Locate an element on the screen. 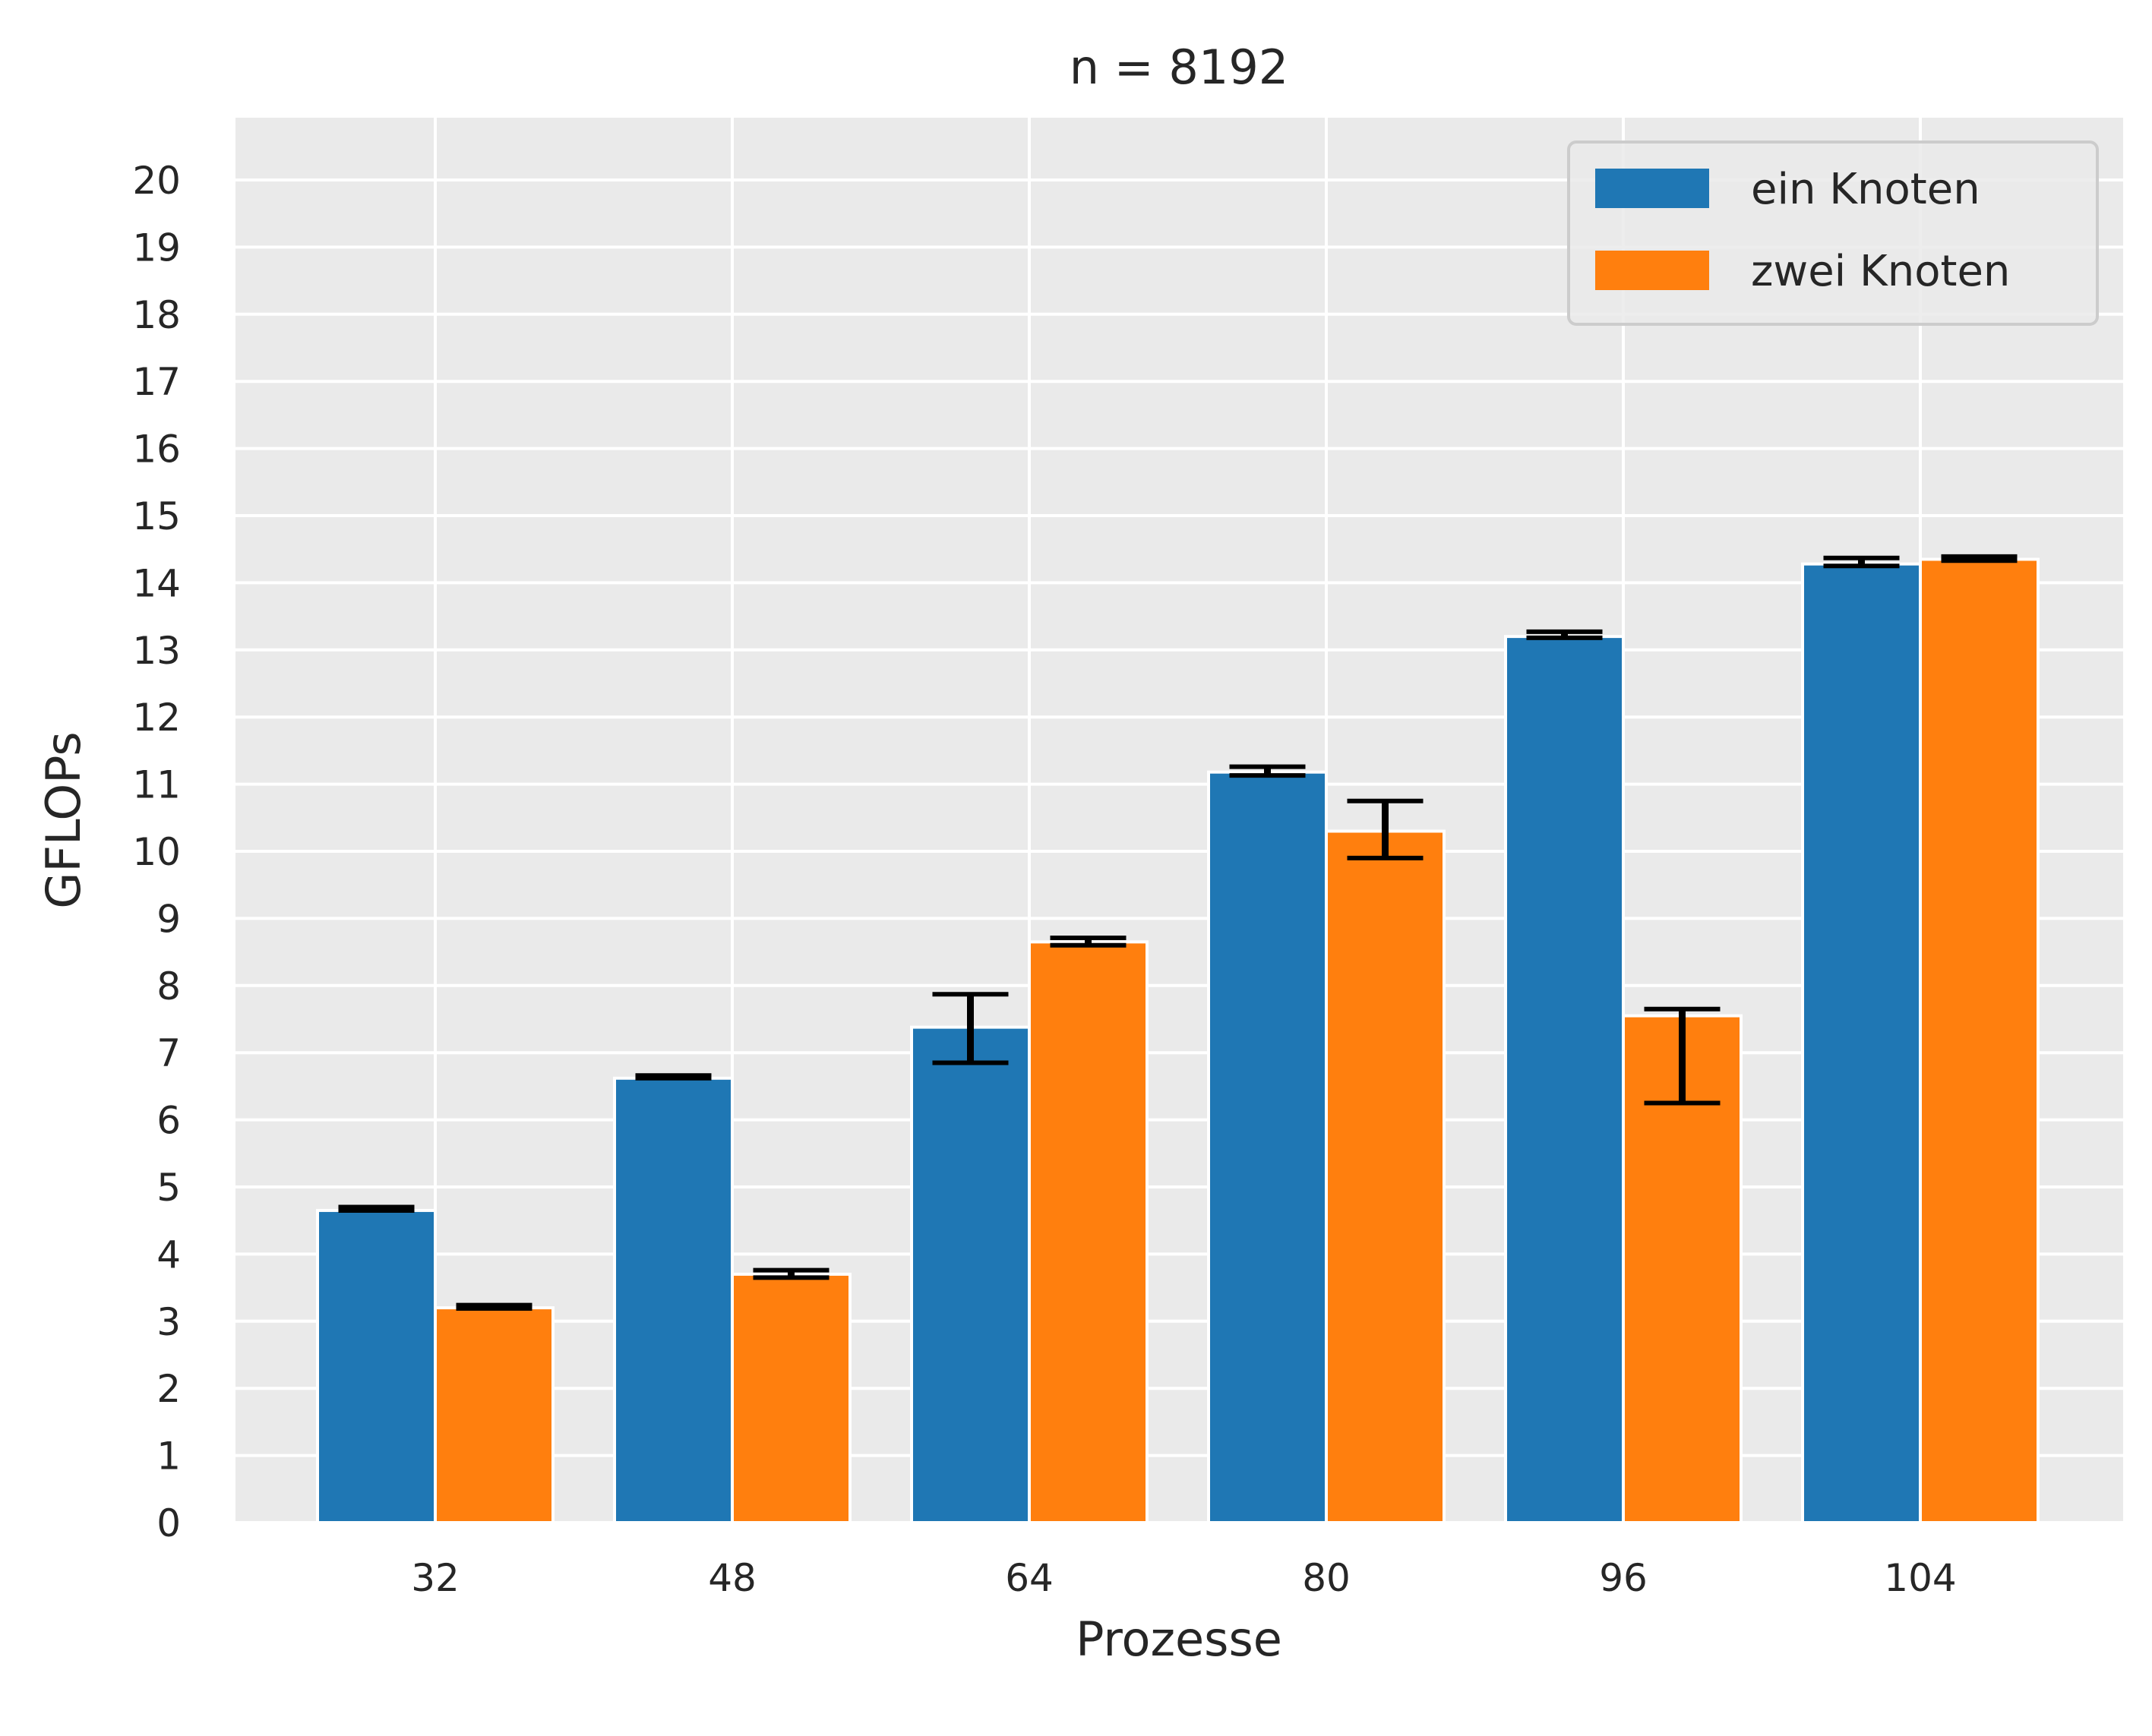 This screenshot has width=2152, height=1736. y-tick-label-8: 8 is located at coordinates (168, 986).